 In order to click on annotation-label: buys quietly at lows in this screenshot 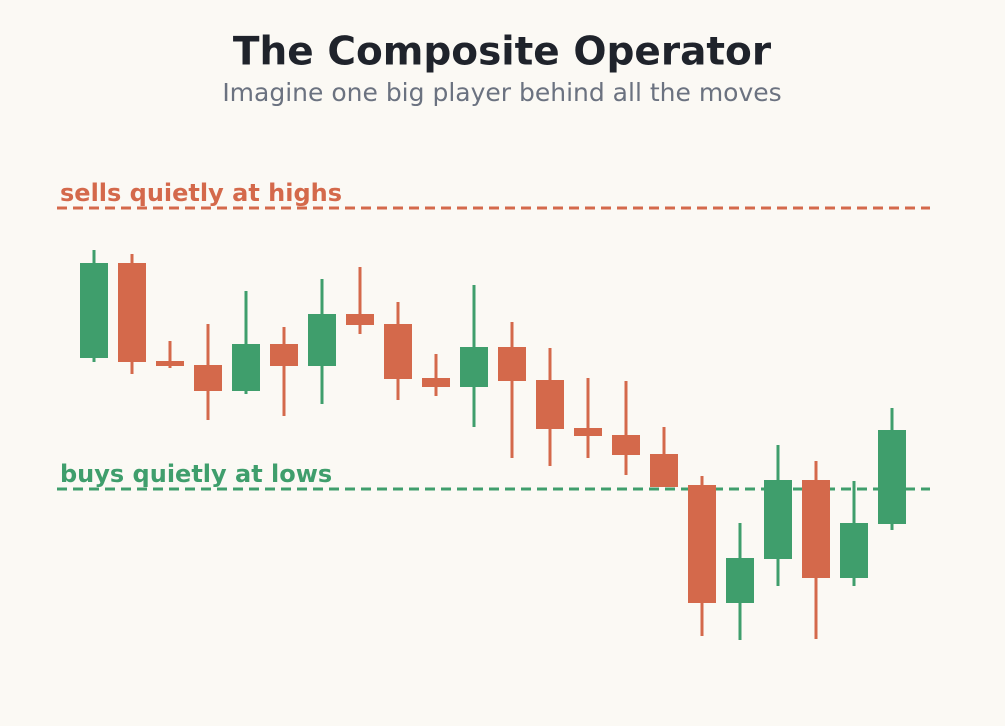, I will do `click(196, 474)`.